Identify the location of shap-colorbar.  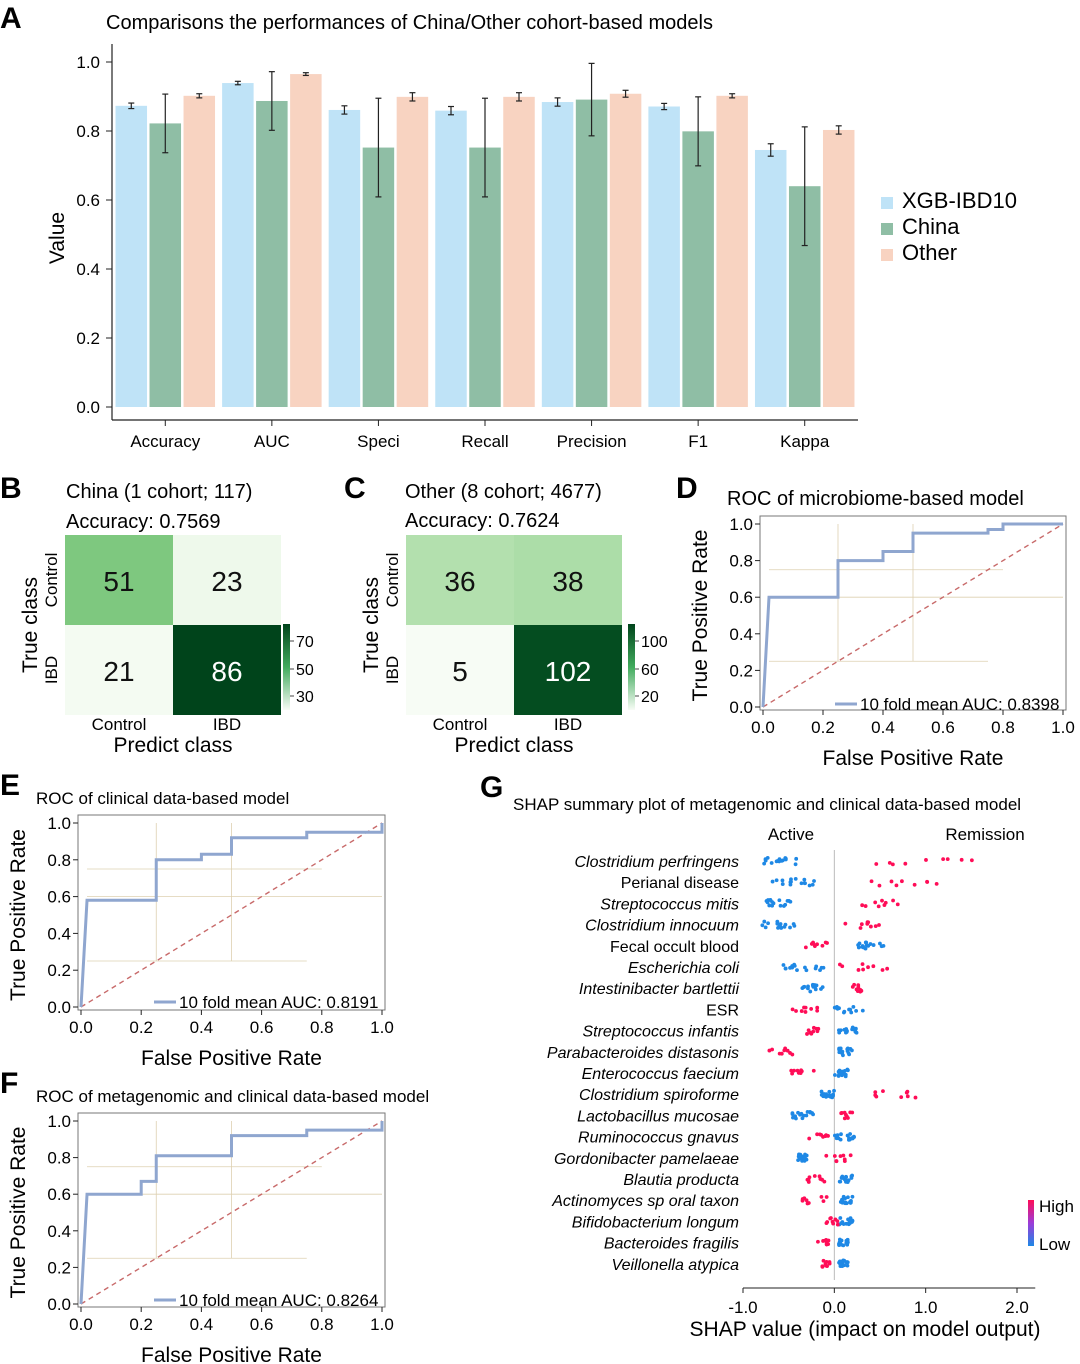
(1031, 1223).